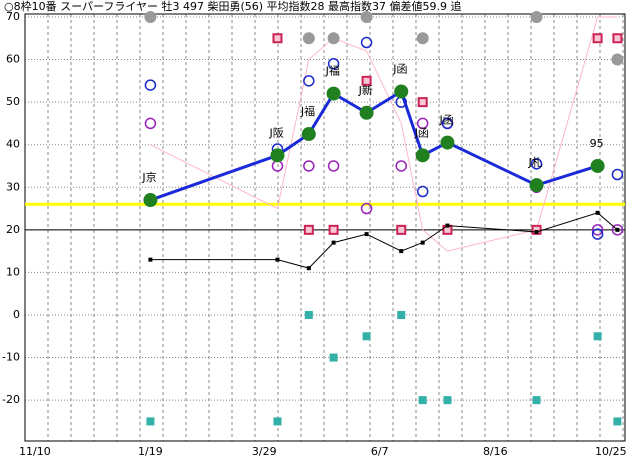  What do you see at coordinates (148, 177) in the screenshot?
I see `point-label: J京` at bounding box center [148, 177].